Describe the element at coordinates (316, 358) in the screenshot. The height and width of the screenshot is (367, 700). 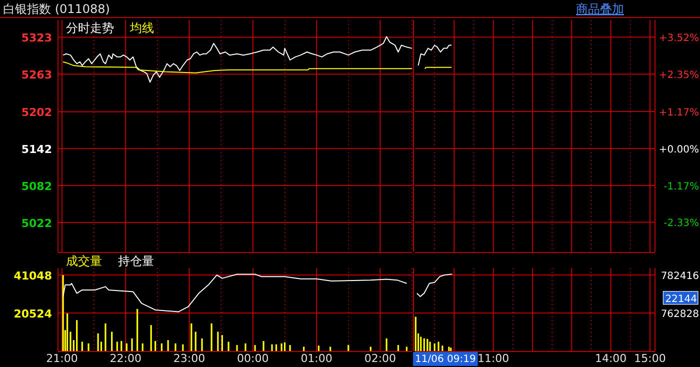
I see `x-tick-label: 01:00` at that location.